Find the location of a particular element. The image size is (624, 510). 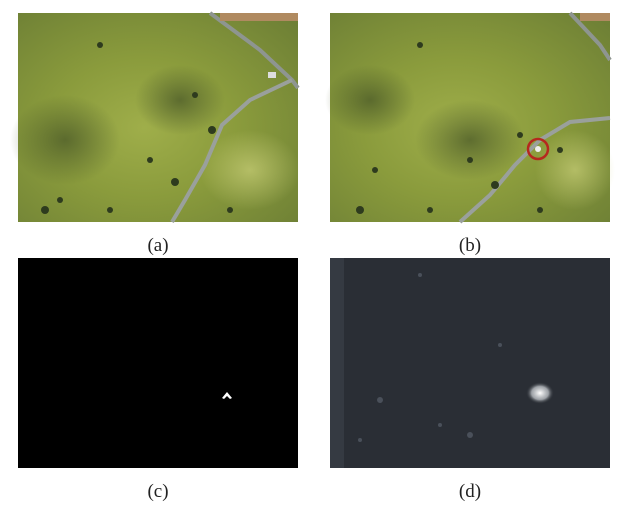

panel-label: (a) is located at coordinates (157, 245).